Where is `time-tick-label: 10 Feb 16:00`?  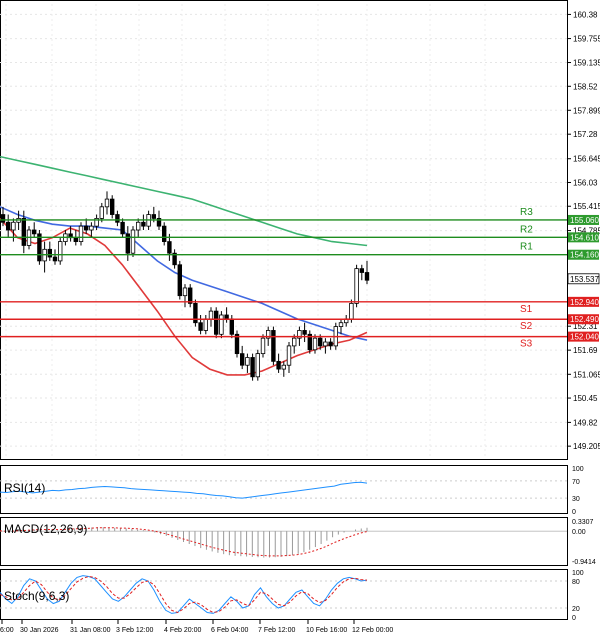 time-tick-label: 10 Feb 16:00 is located at coordinates (326, 630).